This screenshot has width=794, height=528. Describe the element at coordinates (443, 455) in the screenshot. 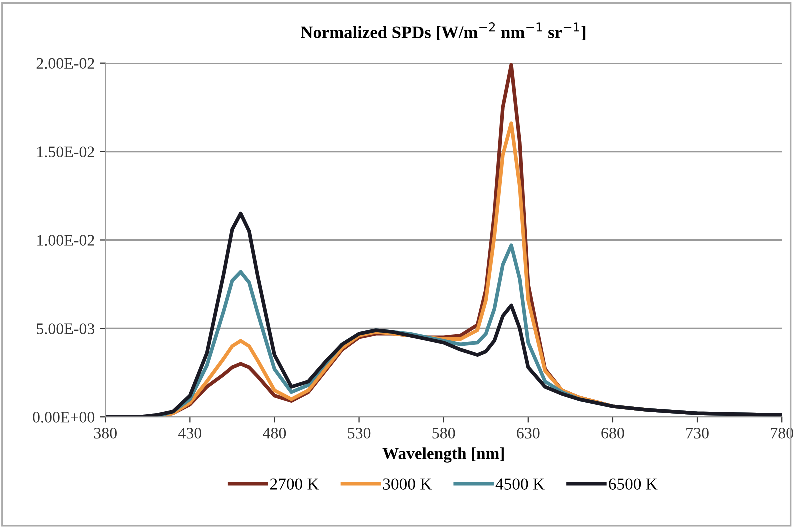

I see `x-axis-title: Wavelength [nm]` at that location.